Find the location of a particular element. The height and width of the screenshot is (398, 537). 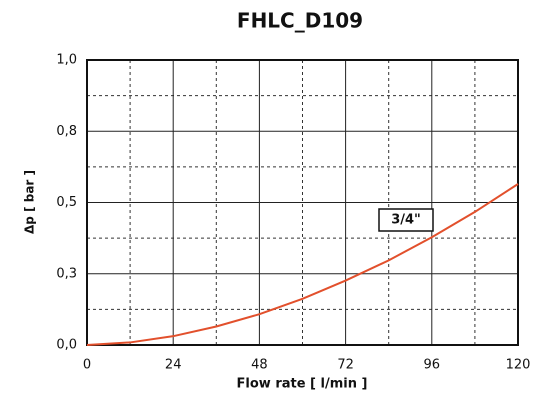

y-tick-label: 0,3 is located at coordinates (66, 273).